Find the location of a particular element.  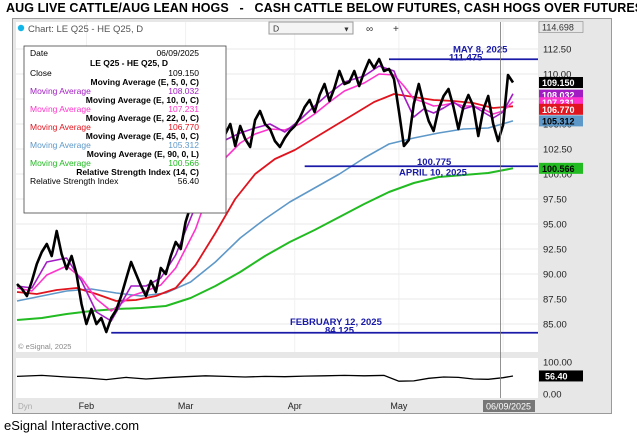

info-ma22-value: 106.770 is located at coordinates (183, 127).